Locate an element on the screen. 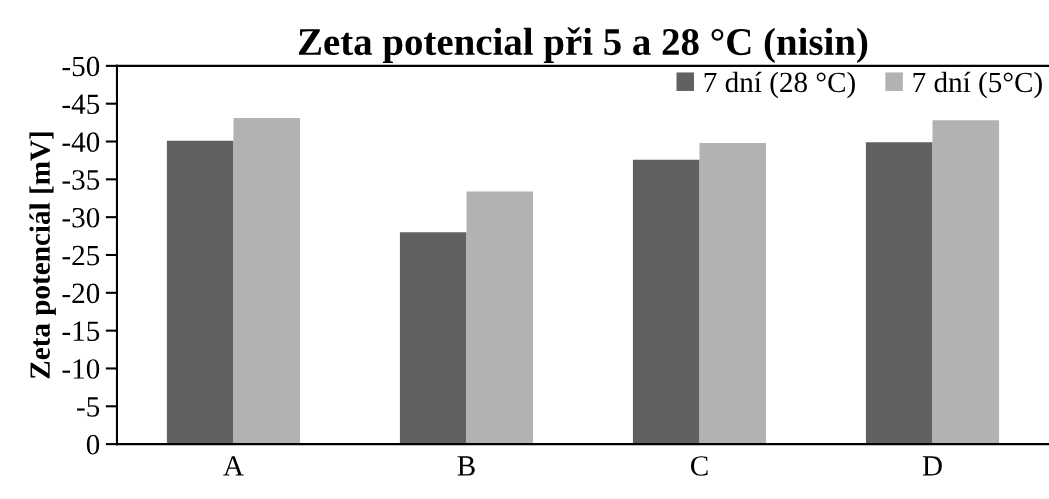  y-axis-title: Zeta potenciál [mV] is located at coordinates (42, 255).